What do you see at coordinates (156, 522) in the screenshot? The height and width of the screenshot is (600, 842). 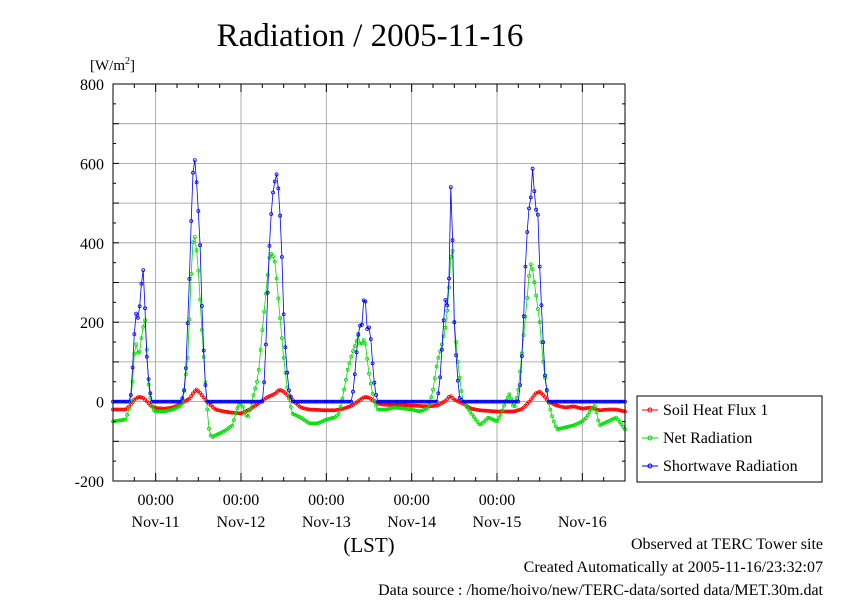 I see `x-day-label: Nov-11` at bounding box center [156, 522].